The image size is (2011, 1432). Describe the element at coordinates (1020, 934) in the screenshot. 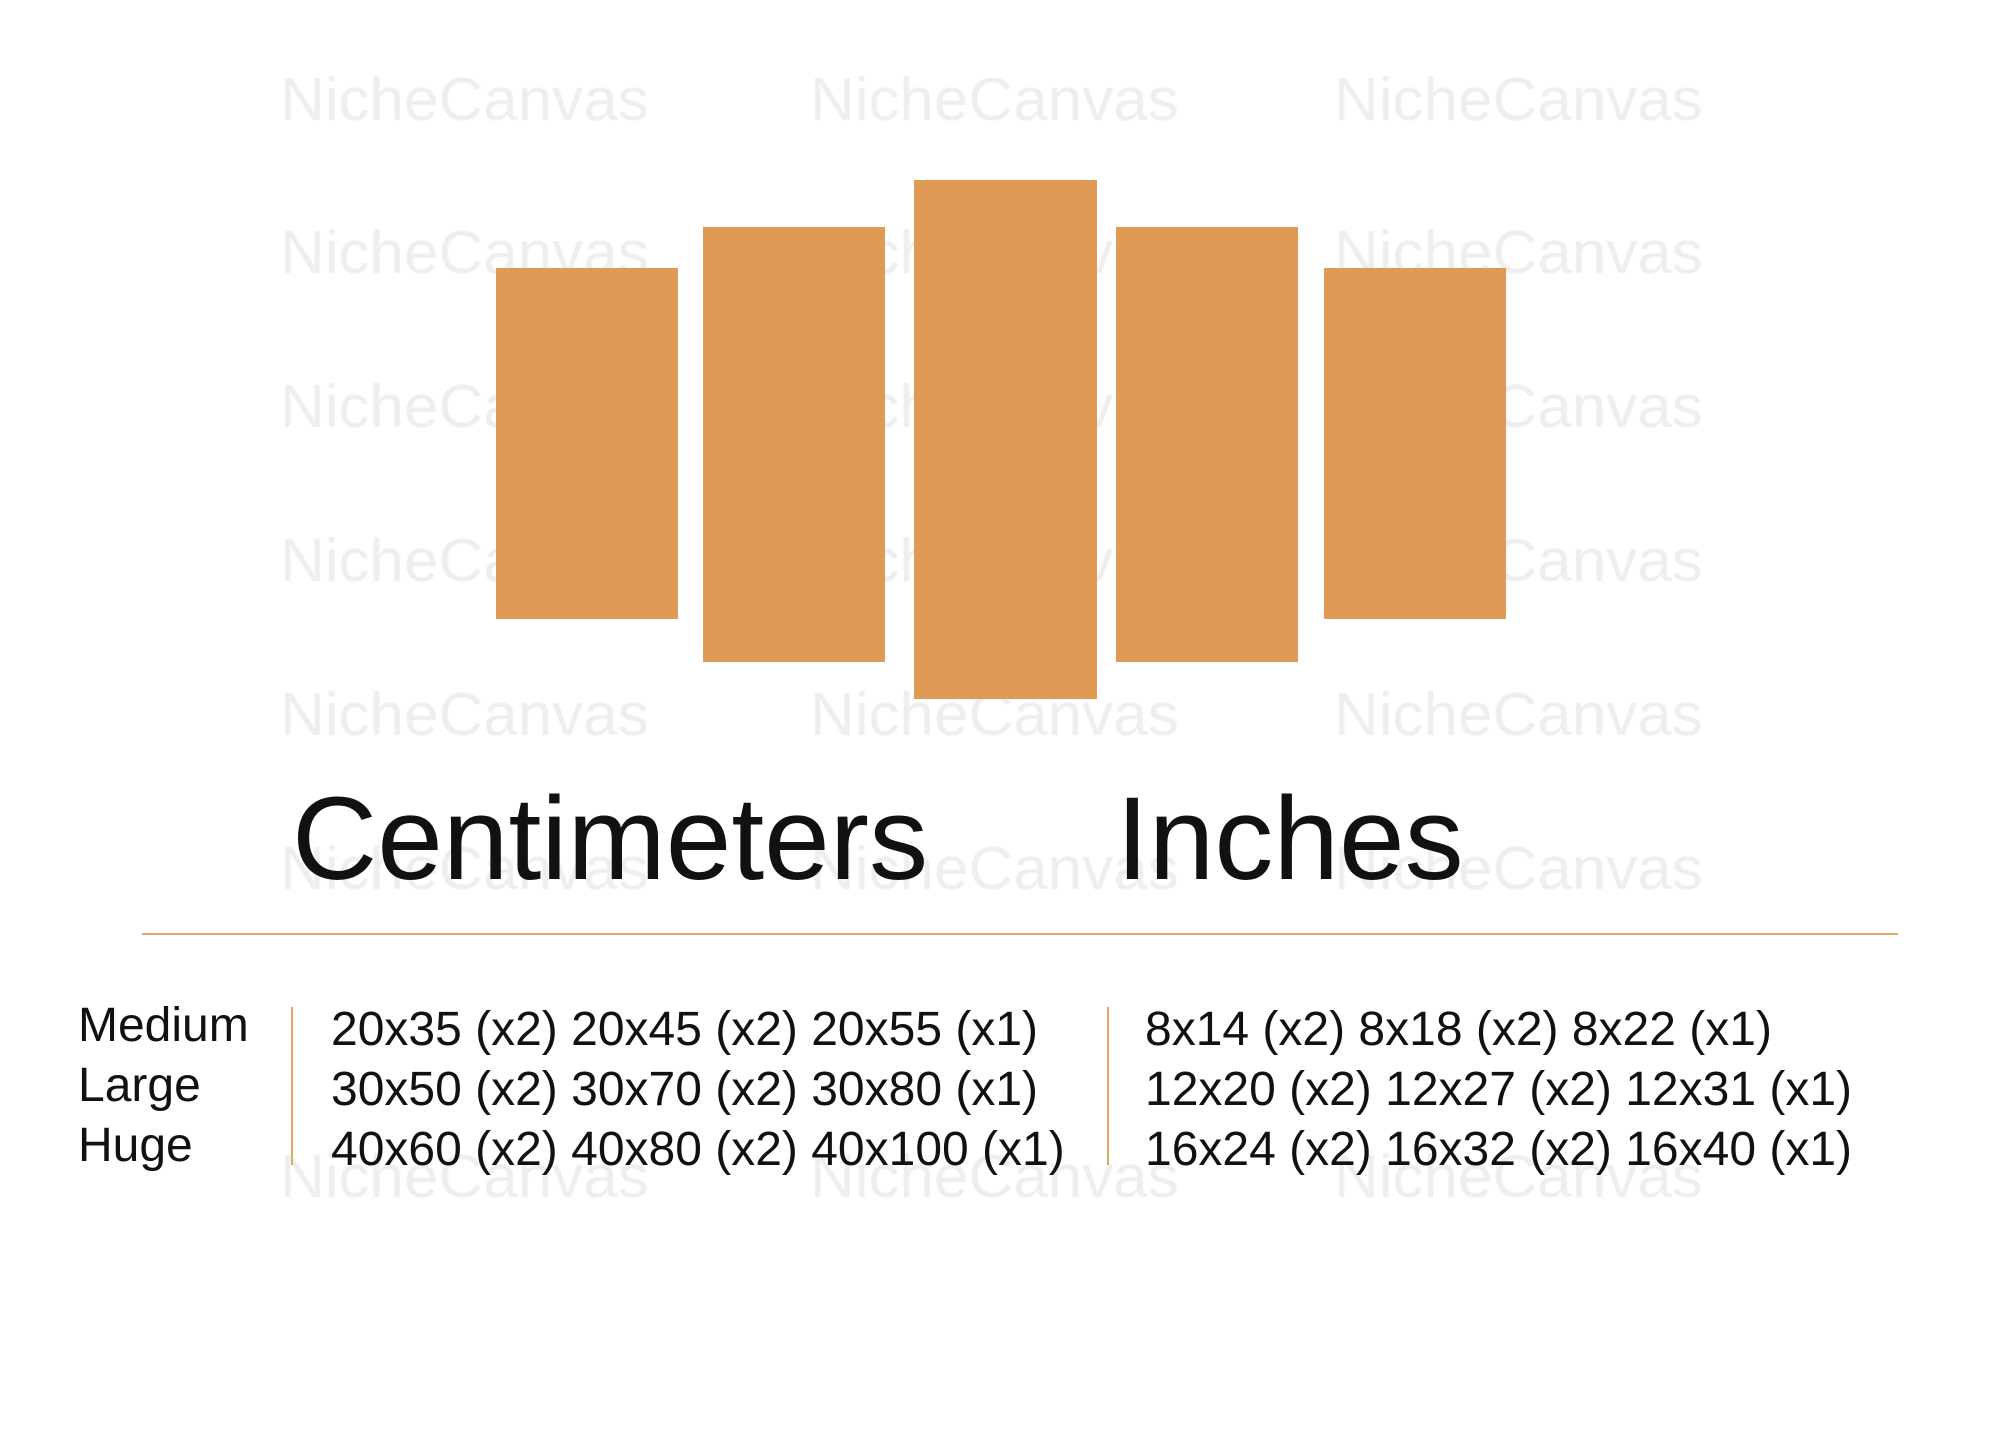

I see `divider-line` at that location.